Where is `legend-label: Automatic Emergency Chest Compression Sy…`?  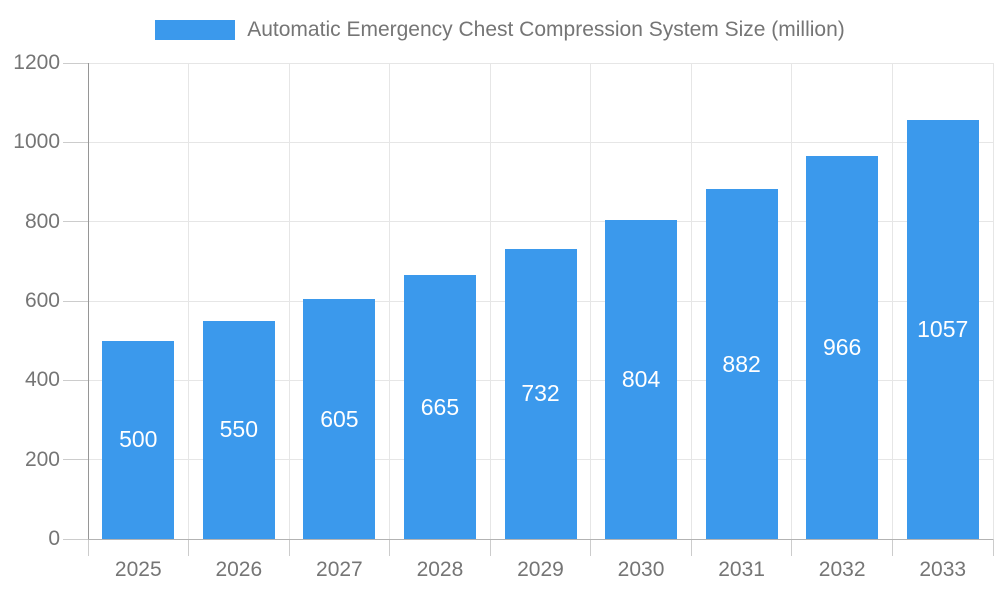
legend-label: Automatic Emergency Chest Compression Sy… is located at coordinates (546, 29).